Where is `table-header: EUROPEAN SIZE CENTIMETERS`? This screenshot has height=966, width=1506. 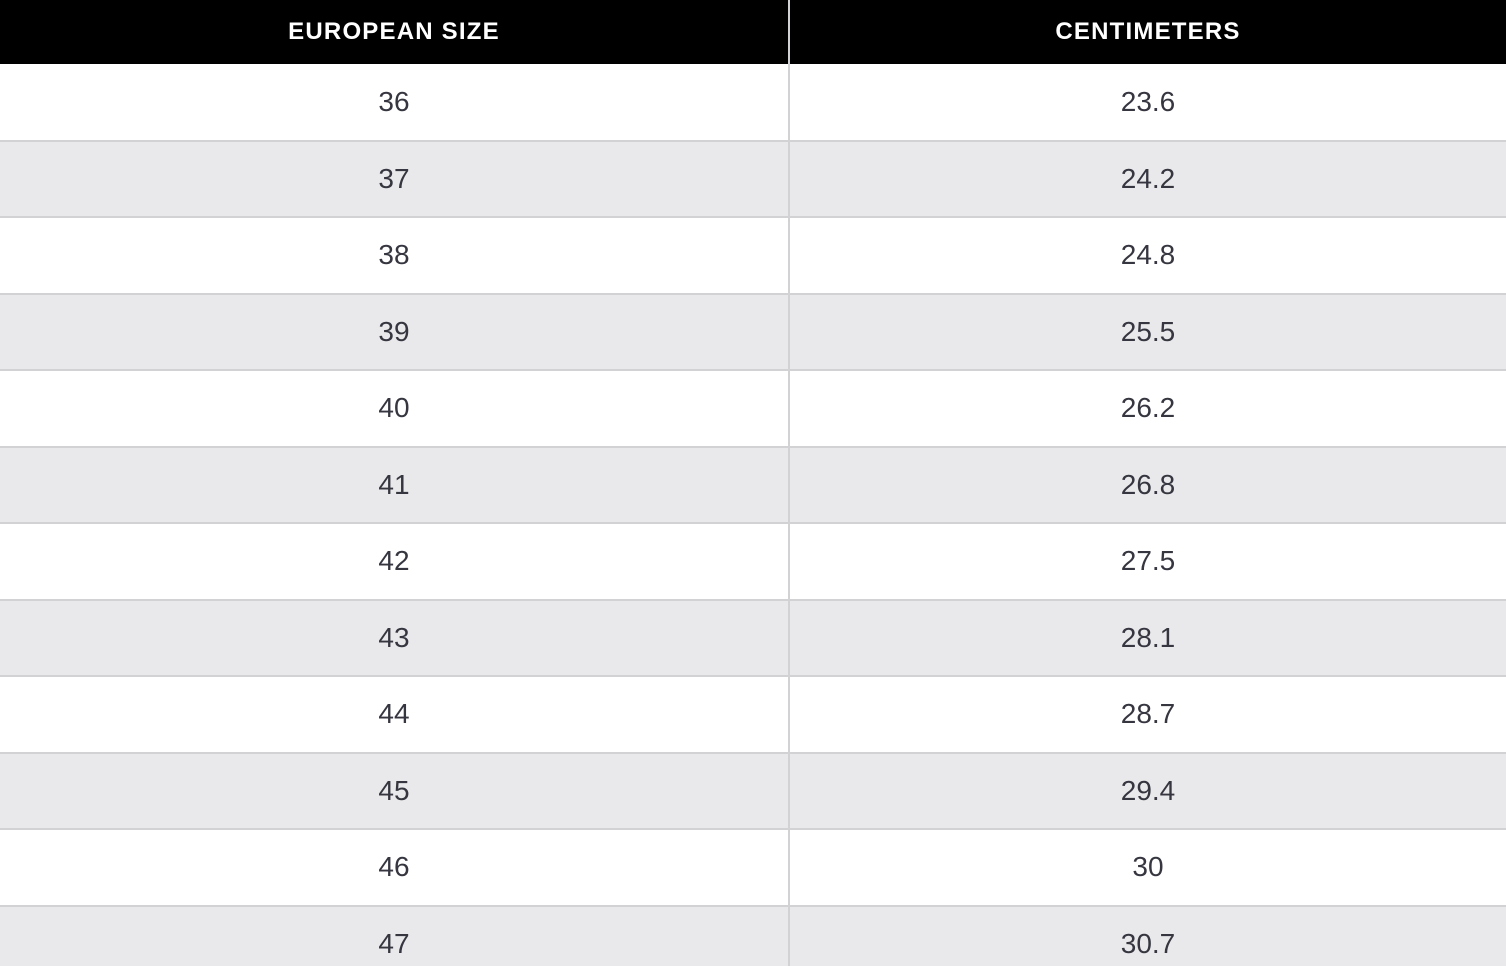
table-header: EUROPEAN SIZE CENTIMETERS is located at coordinates (753, 32).